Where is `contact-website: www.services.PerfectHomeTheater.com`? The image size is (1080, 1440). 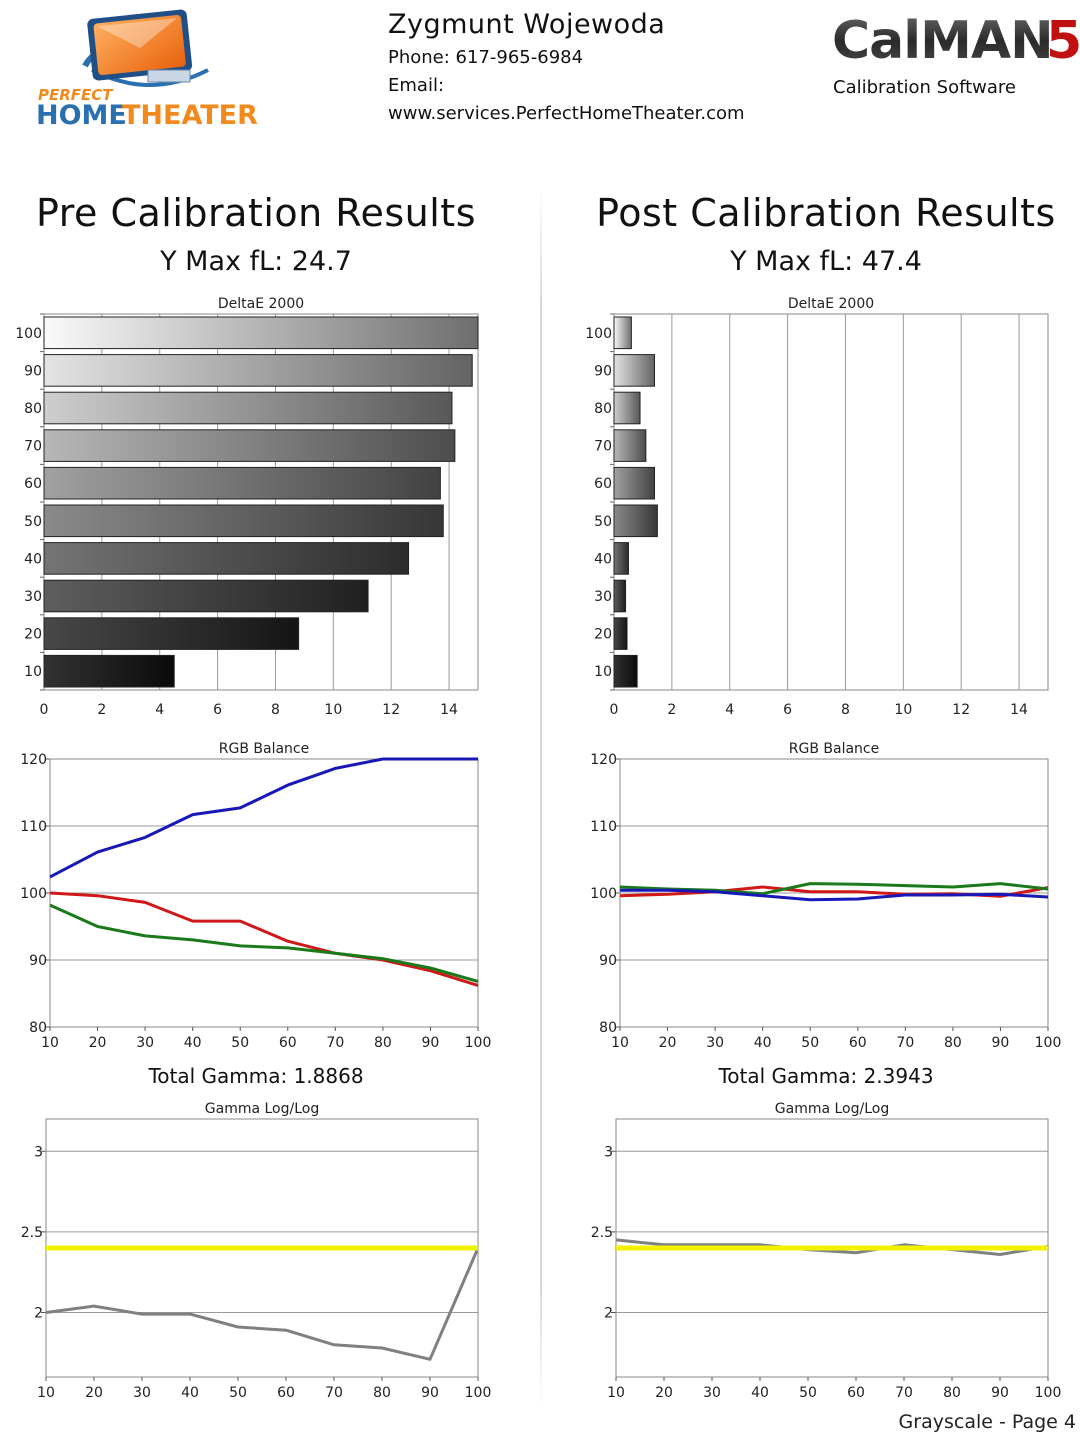 contact-website: www.services.PerfectHomeTheater.com is located at coordinates (566, 113).